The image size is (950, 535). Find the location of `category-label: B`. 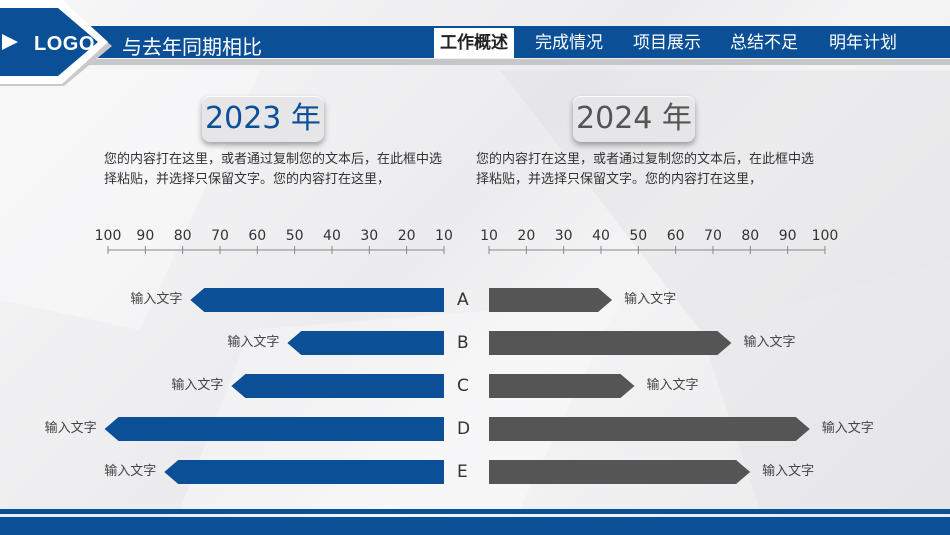

category-label: B is located at coordinates (463, 343).